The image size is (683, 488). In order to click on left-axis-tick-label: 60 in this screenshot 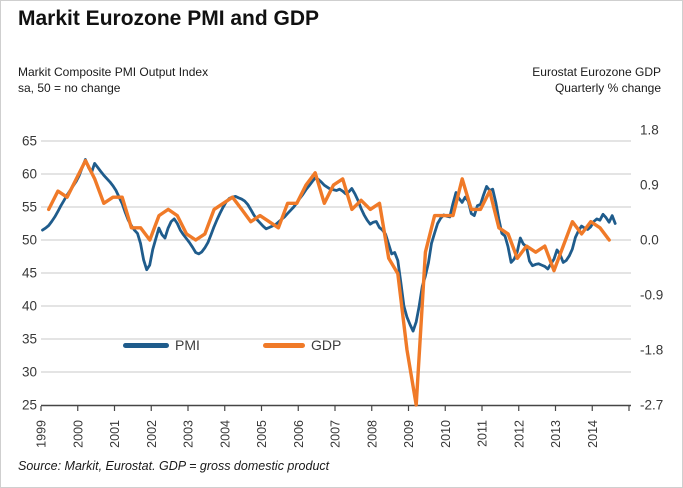, I will do `click(29, 174)`.